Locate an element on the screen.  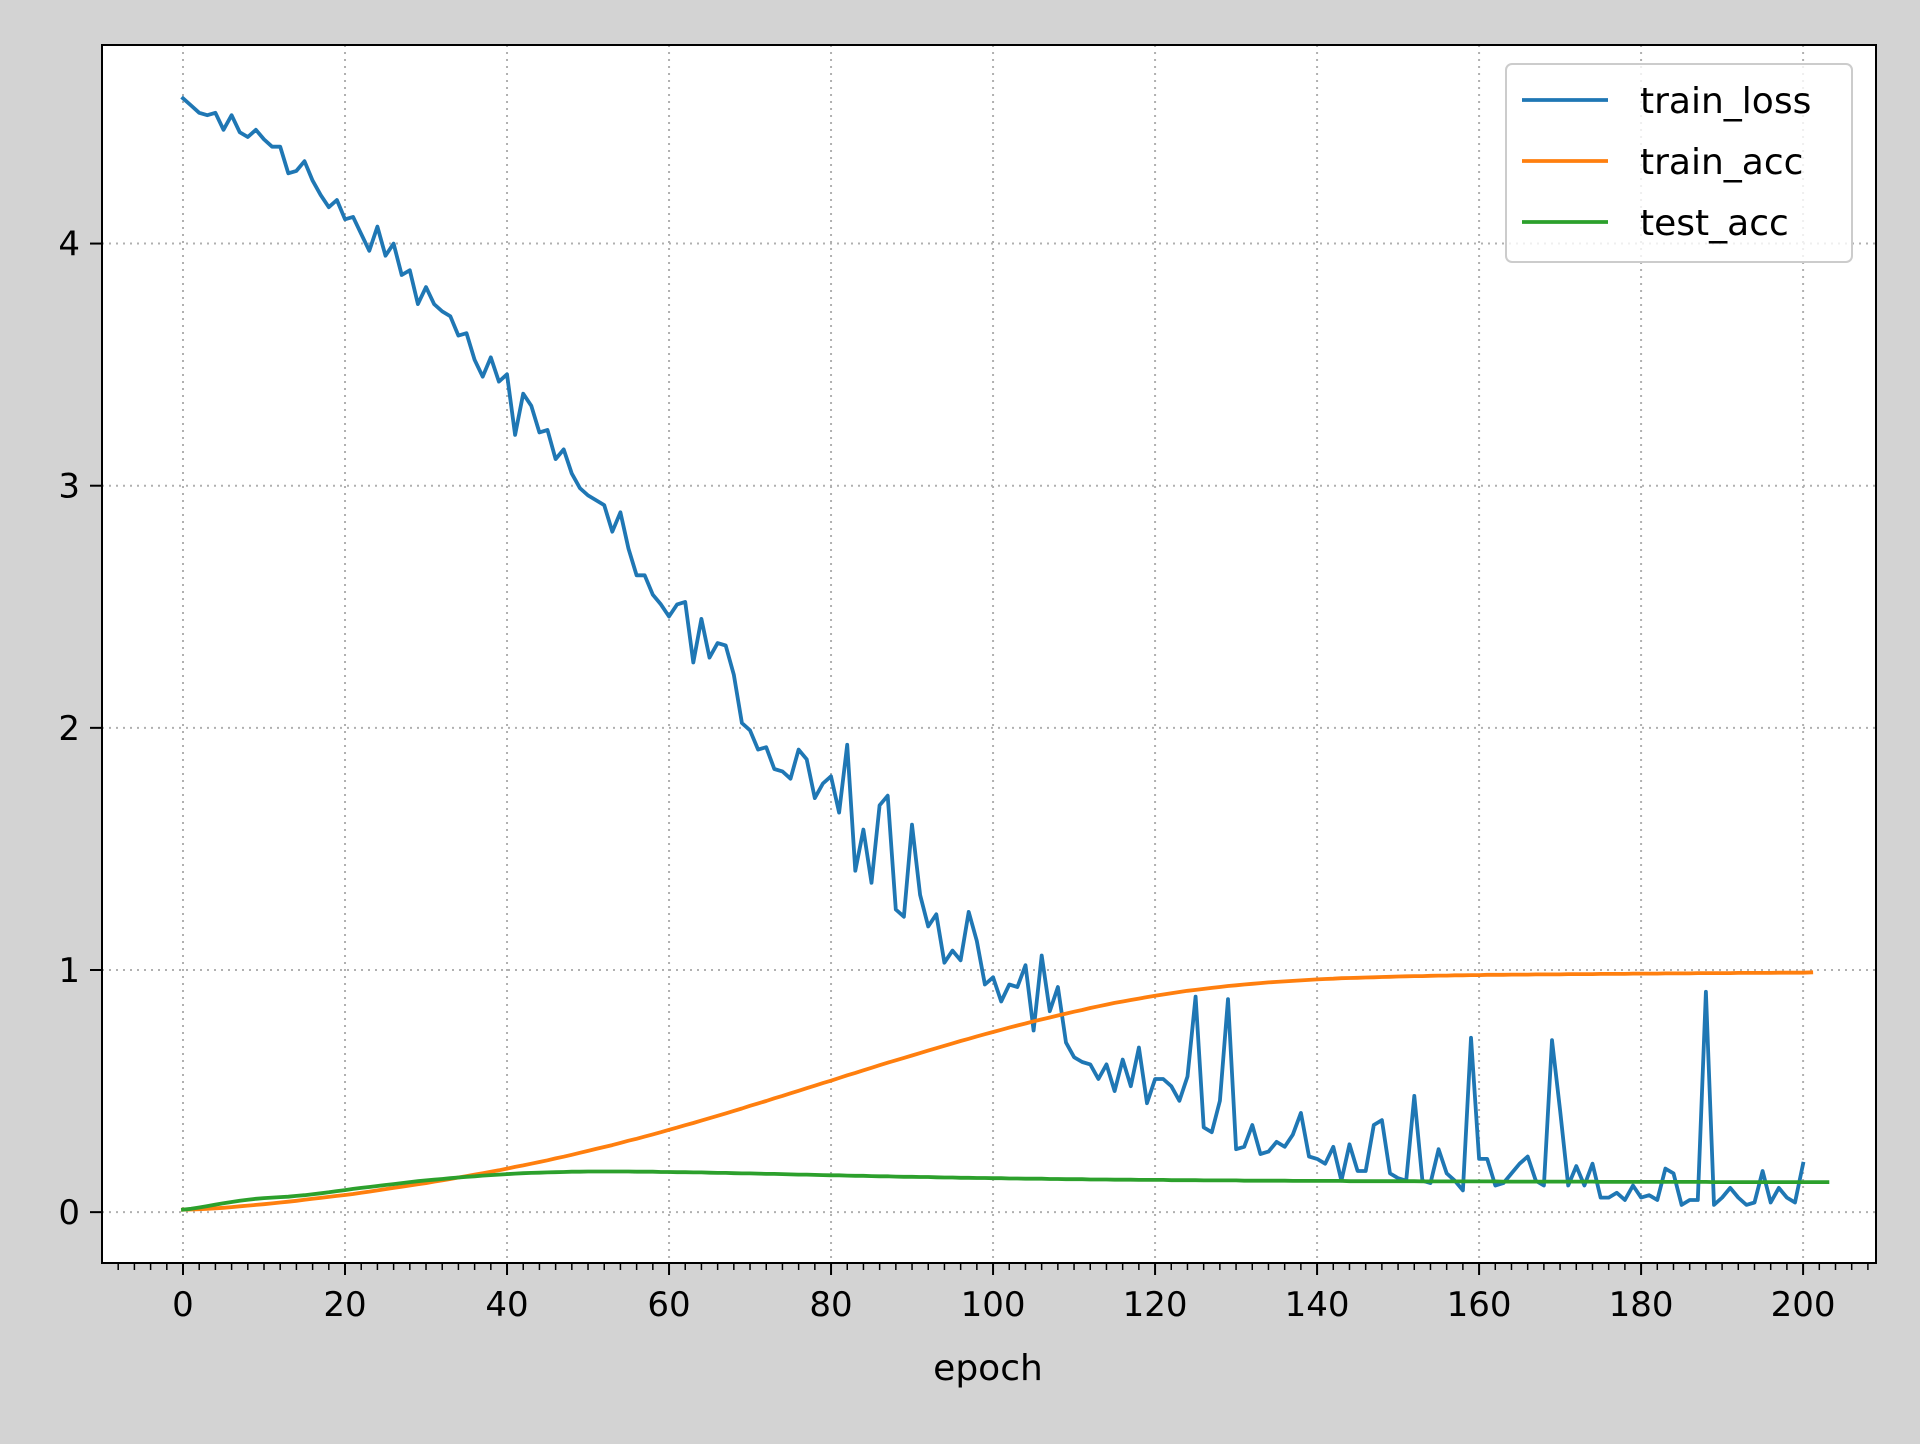
x-tick-label: 120 is located at coordinates (1155, 1305).